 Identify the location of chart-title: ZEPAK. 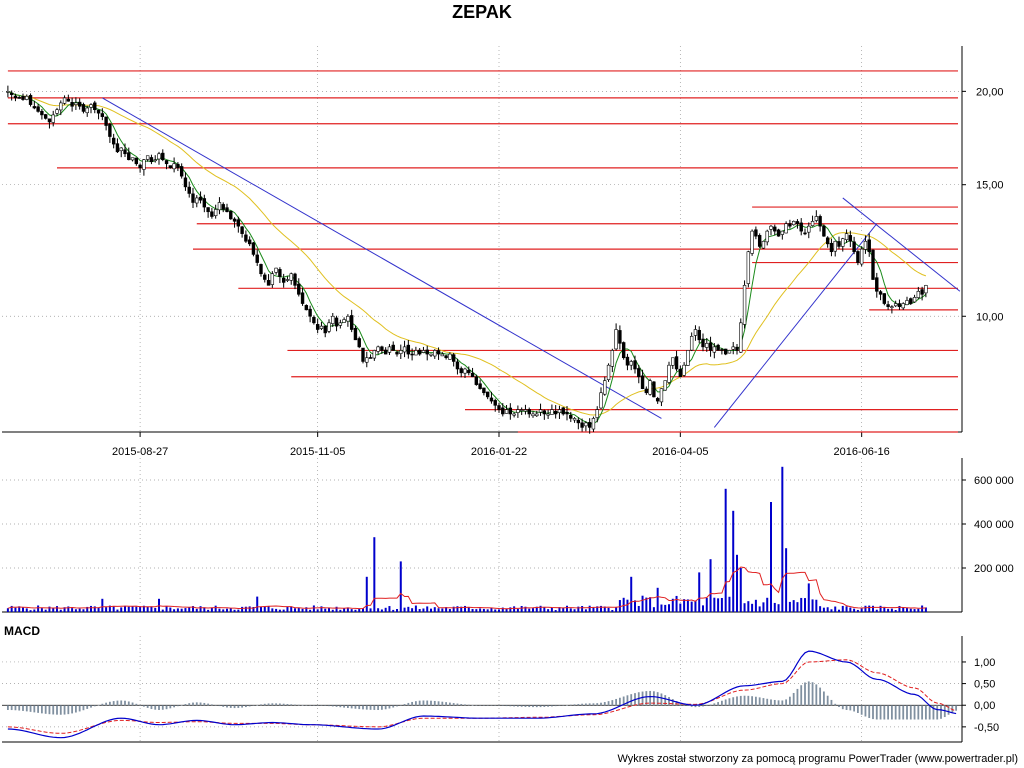
(482, 12).